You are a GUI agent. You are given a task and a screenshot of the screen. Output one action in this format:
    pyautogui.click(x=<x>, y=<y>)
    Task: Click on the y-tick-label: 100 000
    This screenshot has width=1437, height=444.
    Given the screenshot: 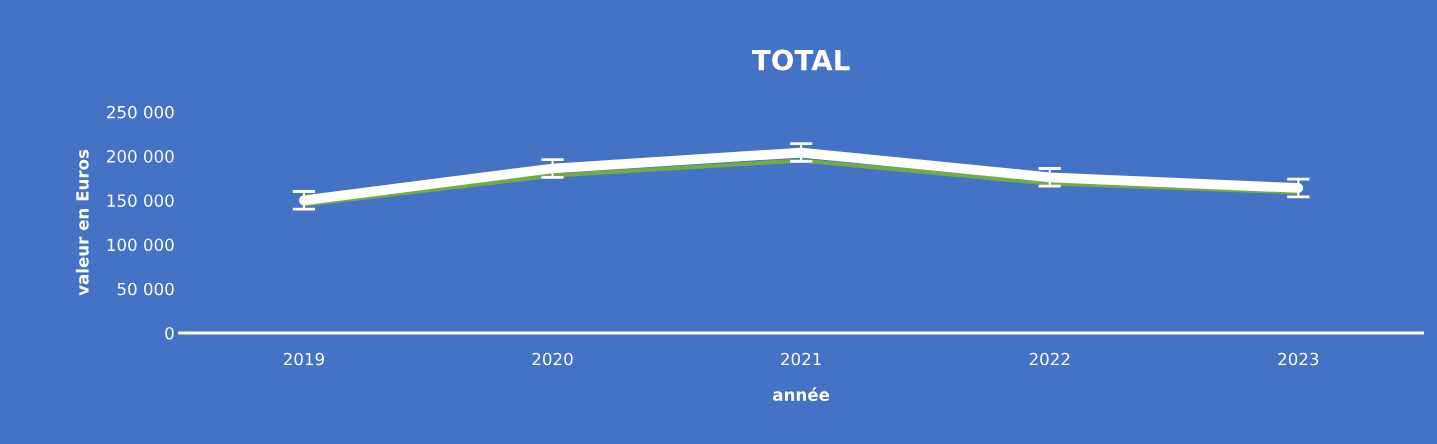 What is the action you would take?
    pyautogui.click(x=140, y=245)
    